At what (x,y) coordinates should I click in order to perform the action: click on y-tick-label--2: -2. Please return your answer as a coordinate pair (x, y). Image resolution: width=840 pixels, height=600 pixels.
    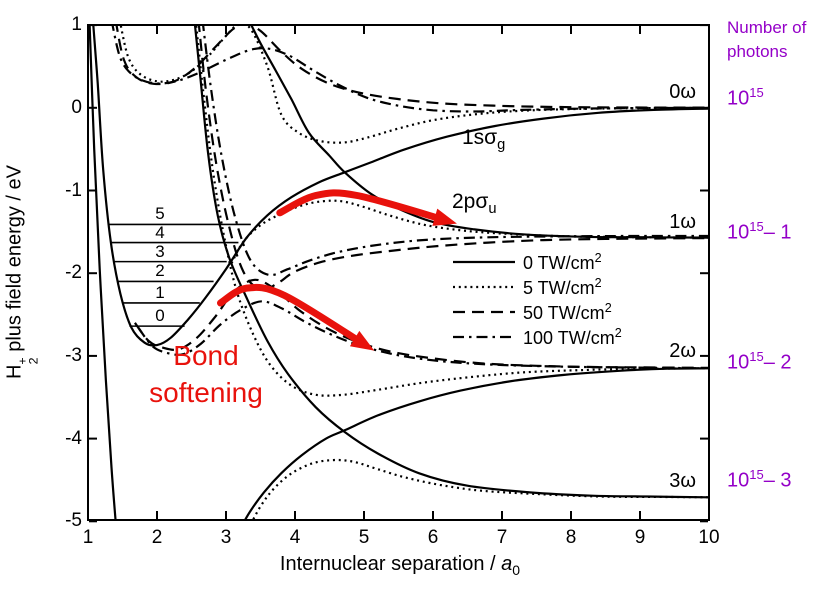
    Looking at the image, I should click on (73, 273).